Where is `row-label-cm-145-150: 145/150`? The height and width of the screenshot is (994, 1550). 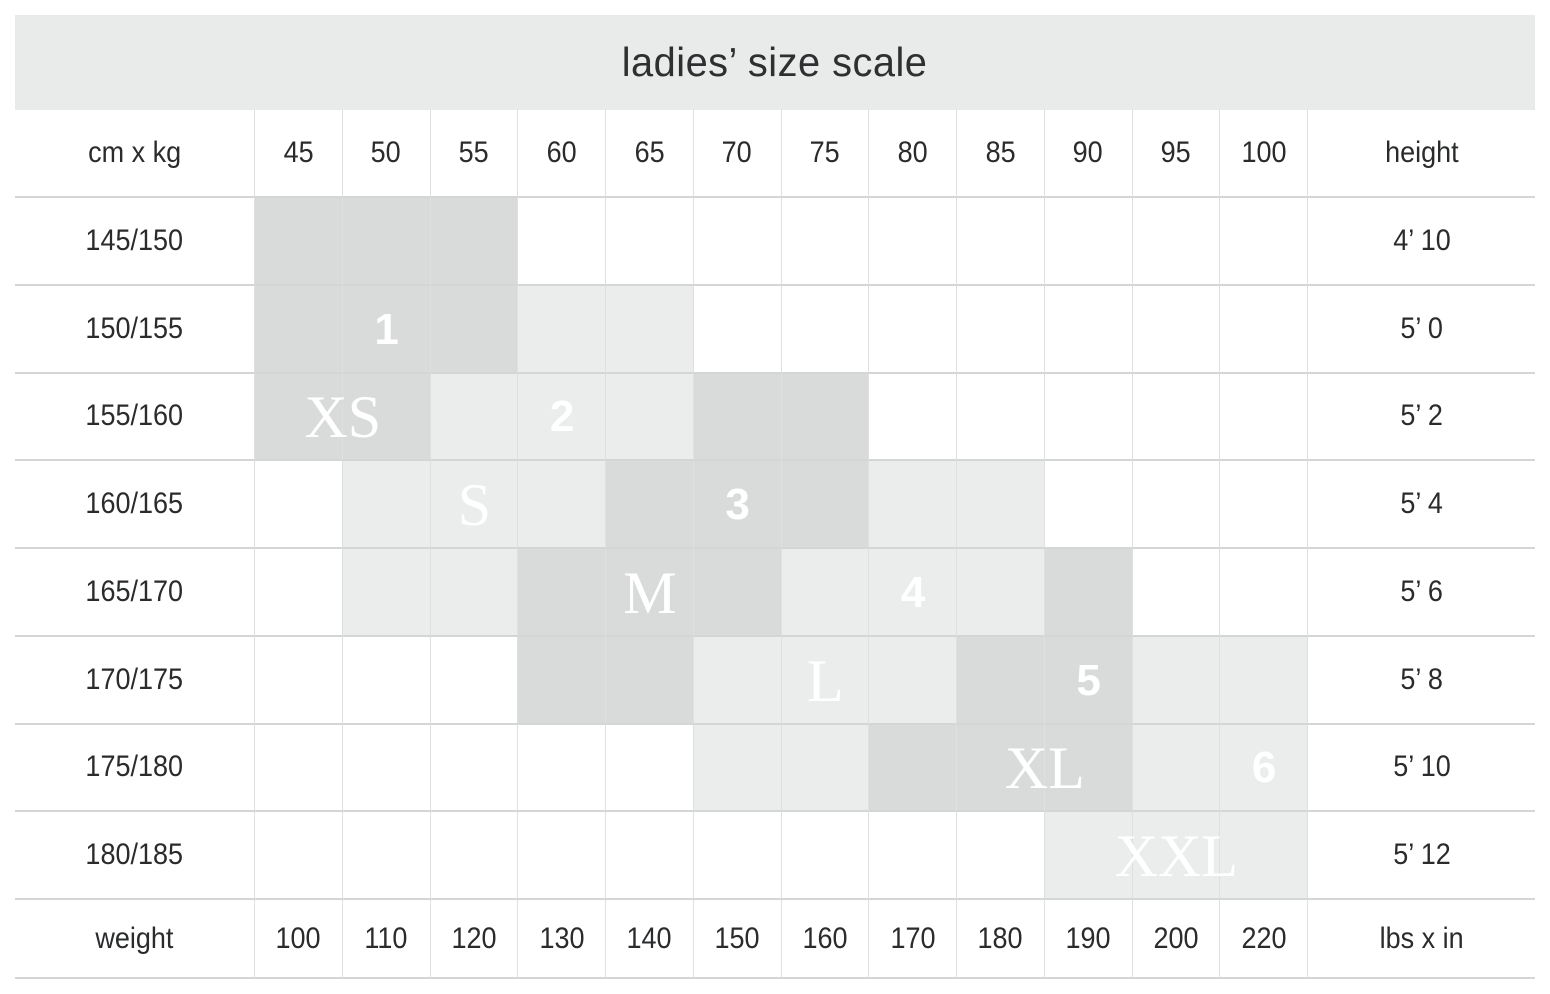 row-label-cm-145-150: 145/150 is located at coordinates (135, 242).